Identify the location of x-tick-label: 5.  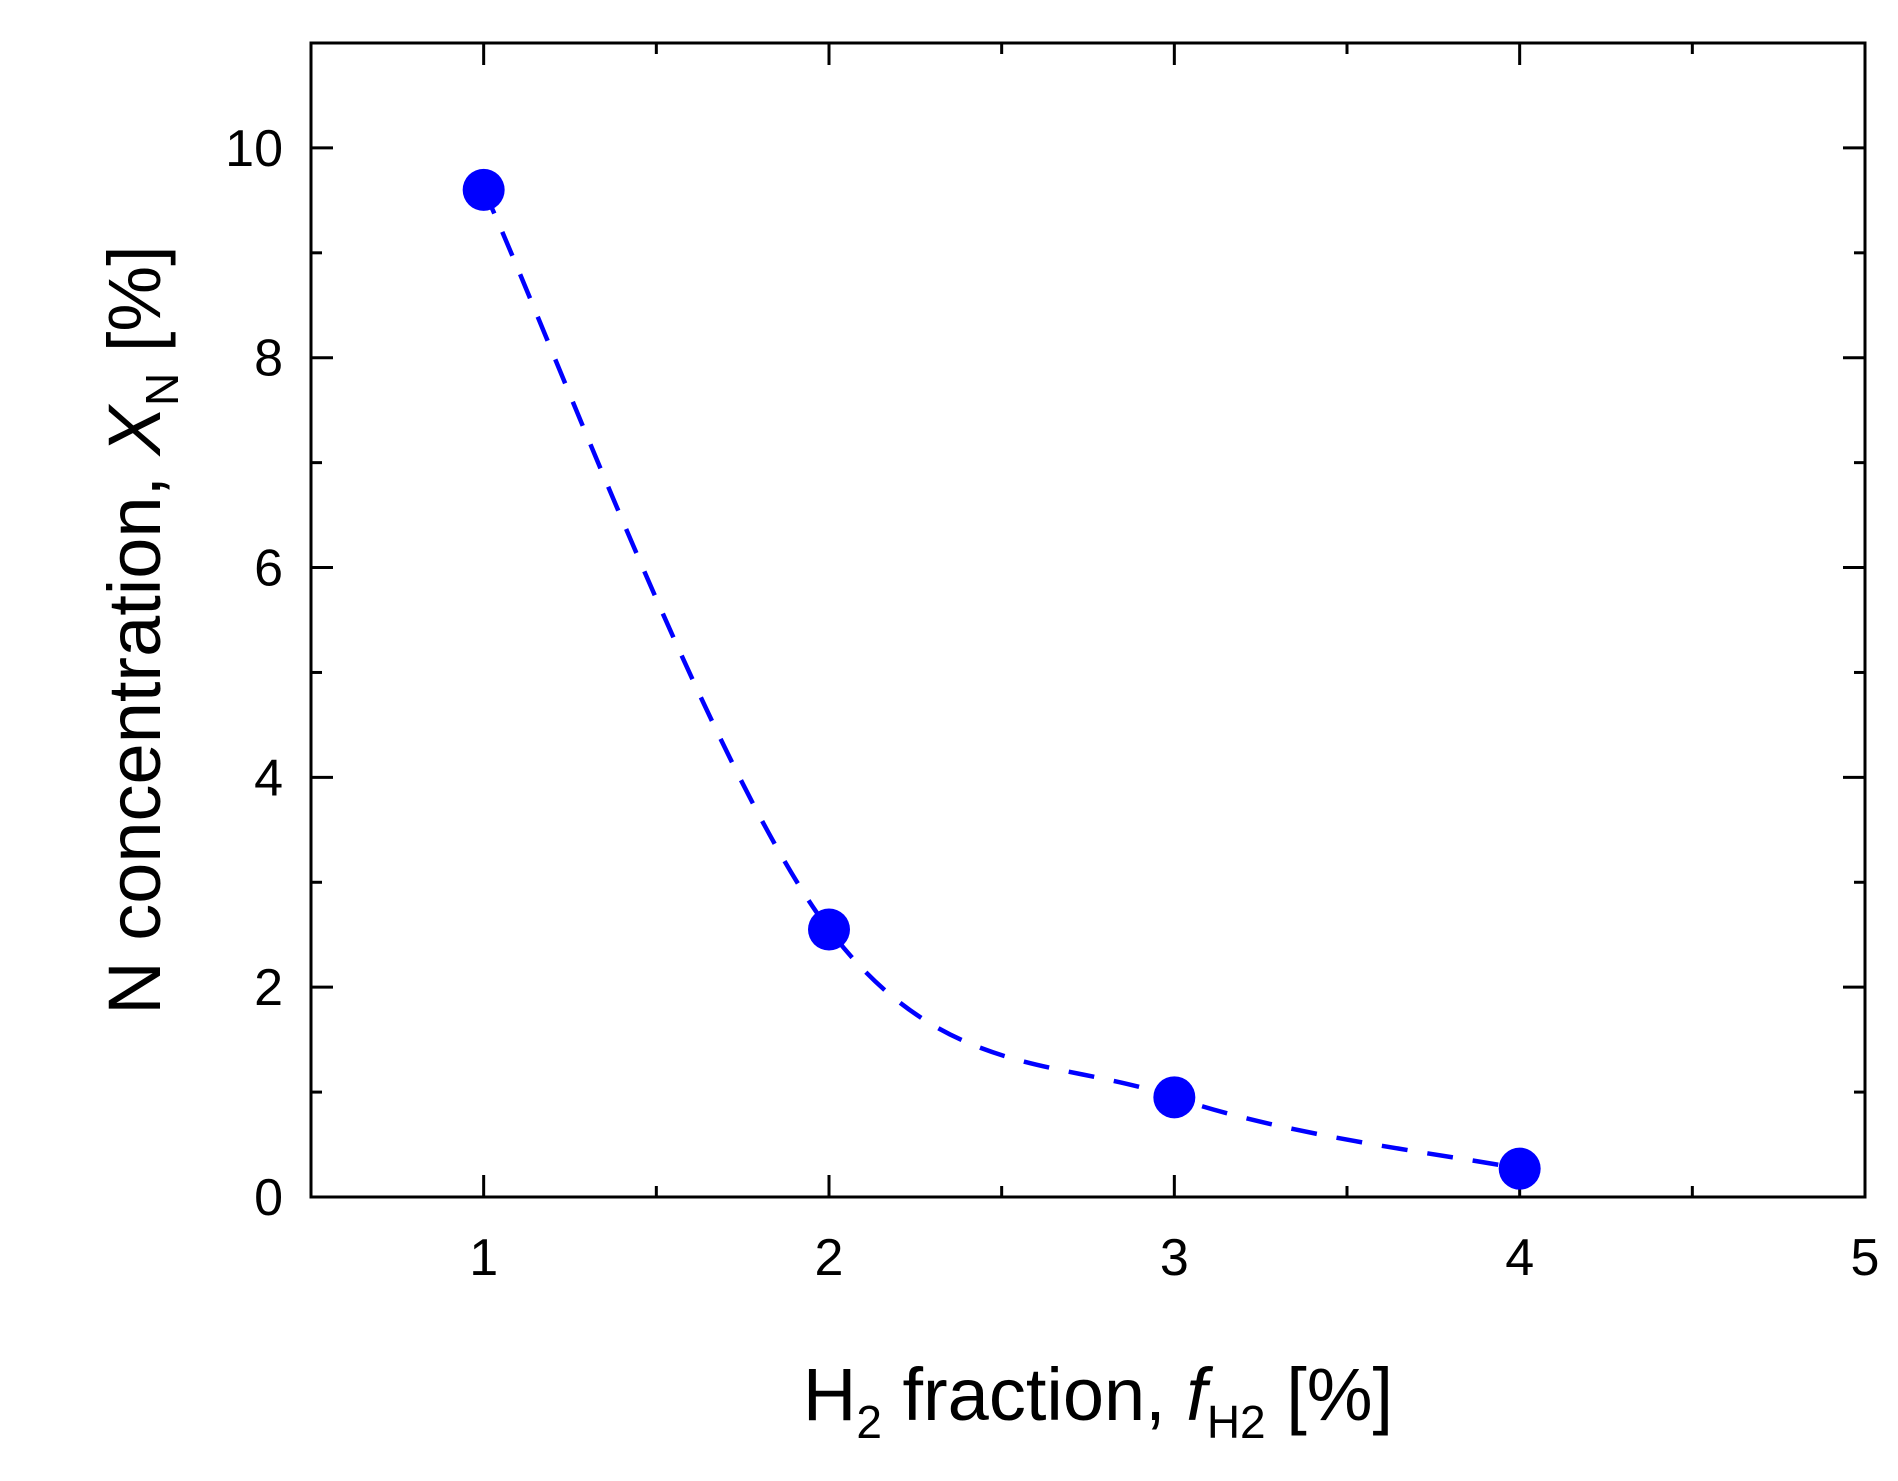
(1865, 1258).